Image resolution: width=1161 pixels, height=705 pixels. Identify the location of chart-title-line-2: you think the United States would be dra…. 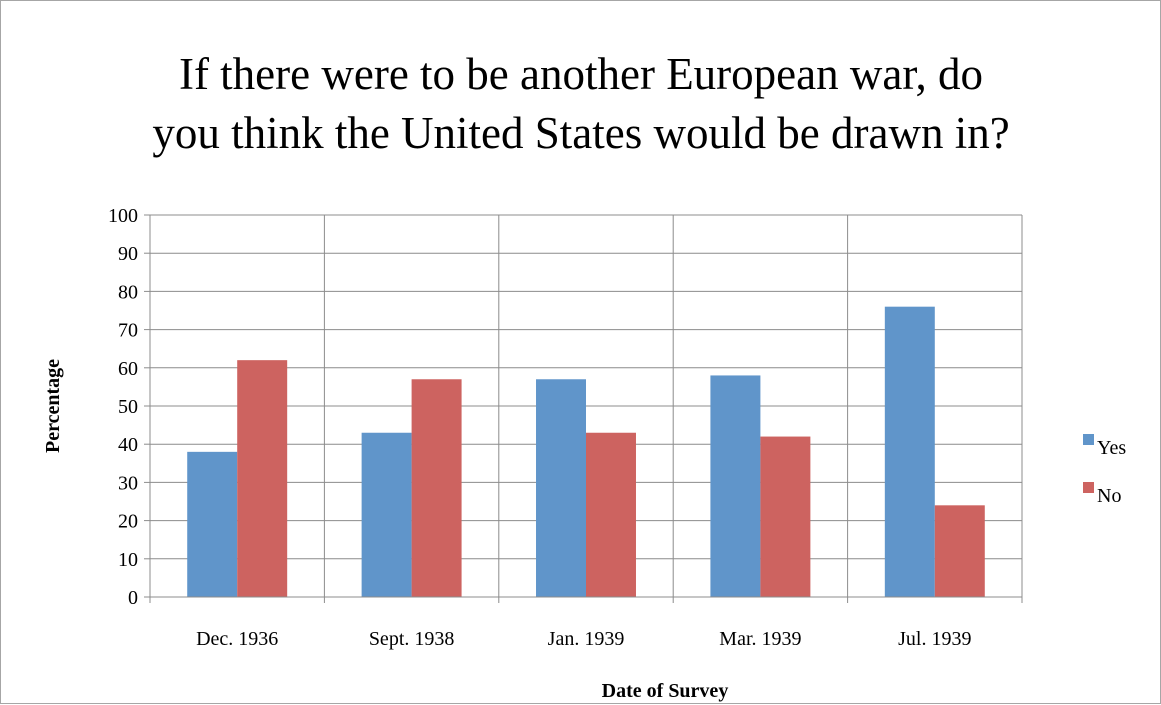
(580, 133).